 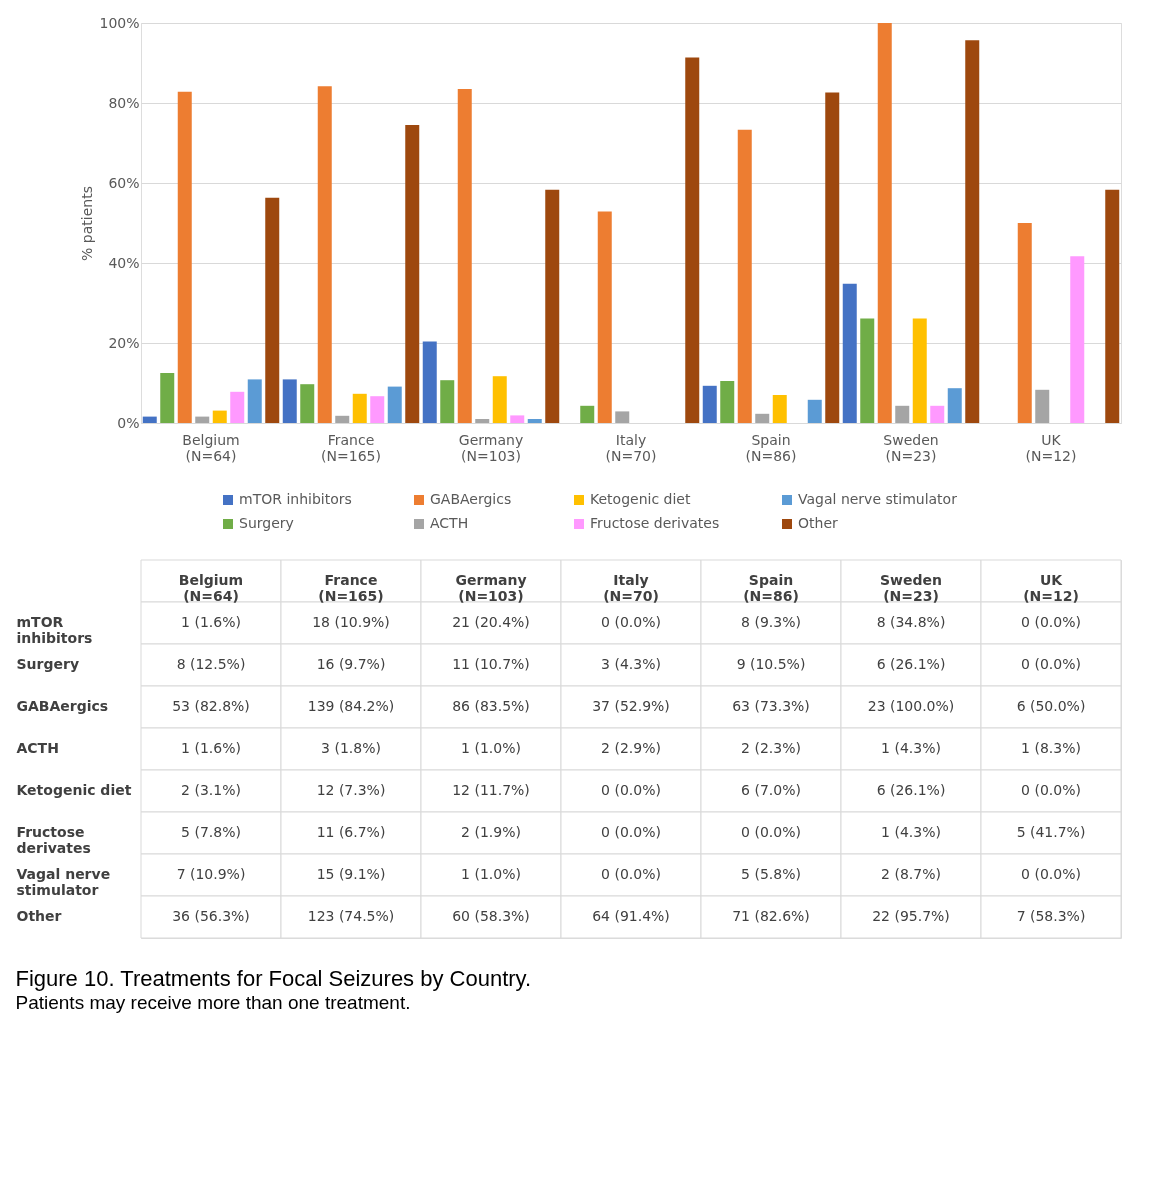 I want to click on x-tick-label: Spain (N=86), so click(x=771, y=447).